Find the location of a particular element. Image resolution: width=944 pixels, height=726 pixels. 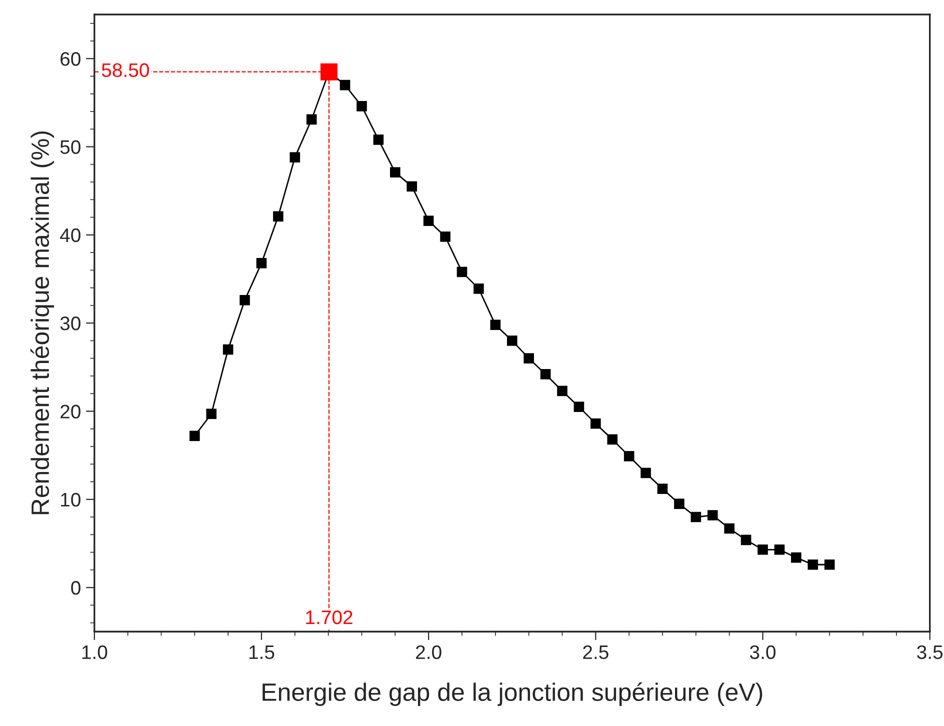

y-tick-label: 0 is located at coordinates (75, 588).